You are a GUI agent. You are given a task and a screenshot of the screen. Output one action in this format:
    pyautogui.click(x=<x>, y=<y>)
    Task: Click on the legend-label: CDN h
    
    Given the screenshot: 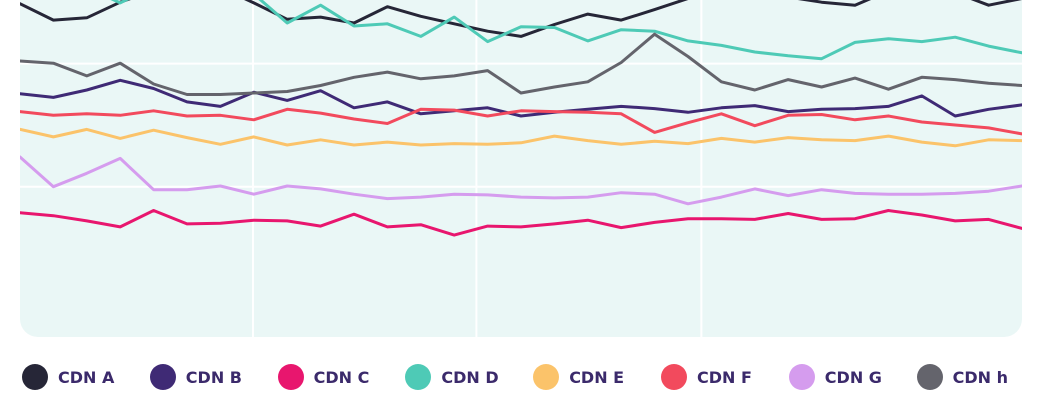 What is the action you would take?
    pyautogui.click(x=980, y=377)
    